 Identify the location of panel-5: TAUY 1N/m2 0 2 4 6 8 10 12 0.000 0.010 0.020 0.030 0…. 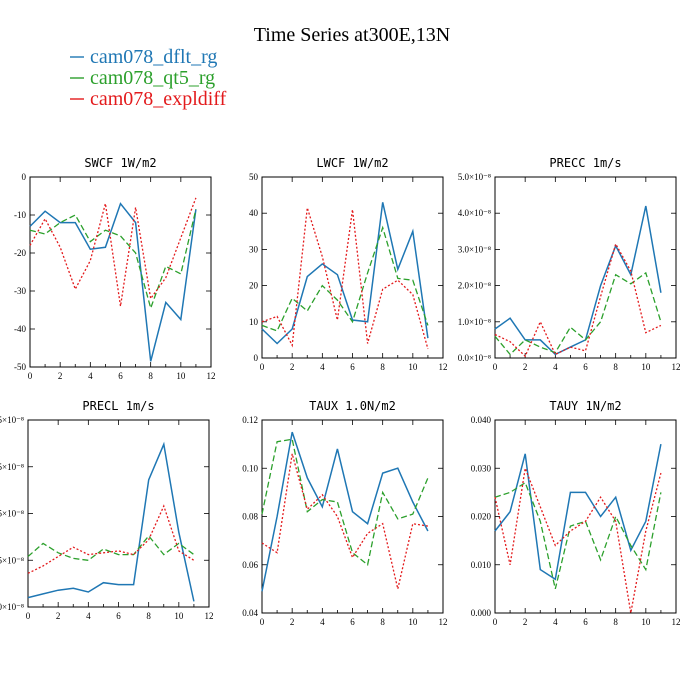
(576, 513).